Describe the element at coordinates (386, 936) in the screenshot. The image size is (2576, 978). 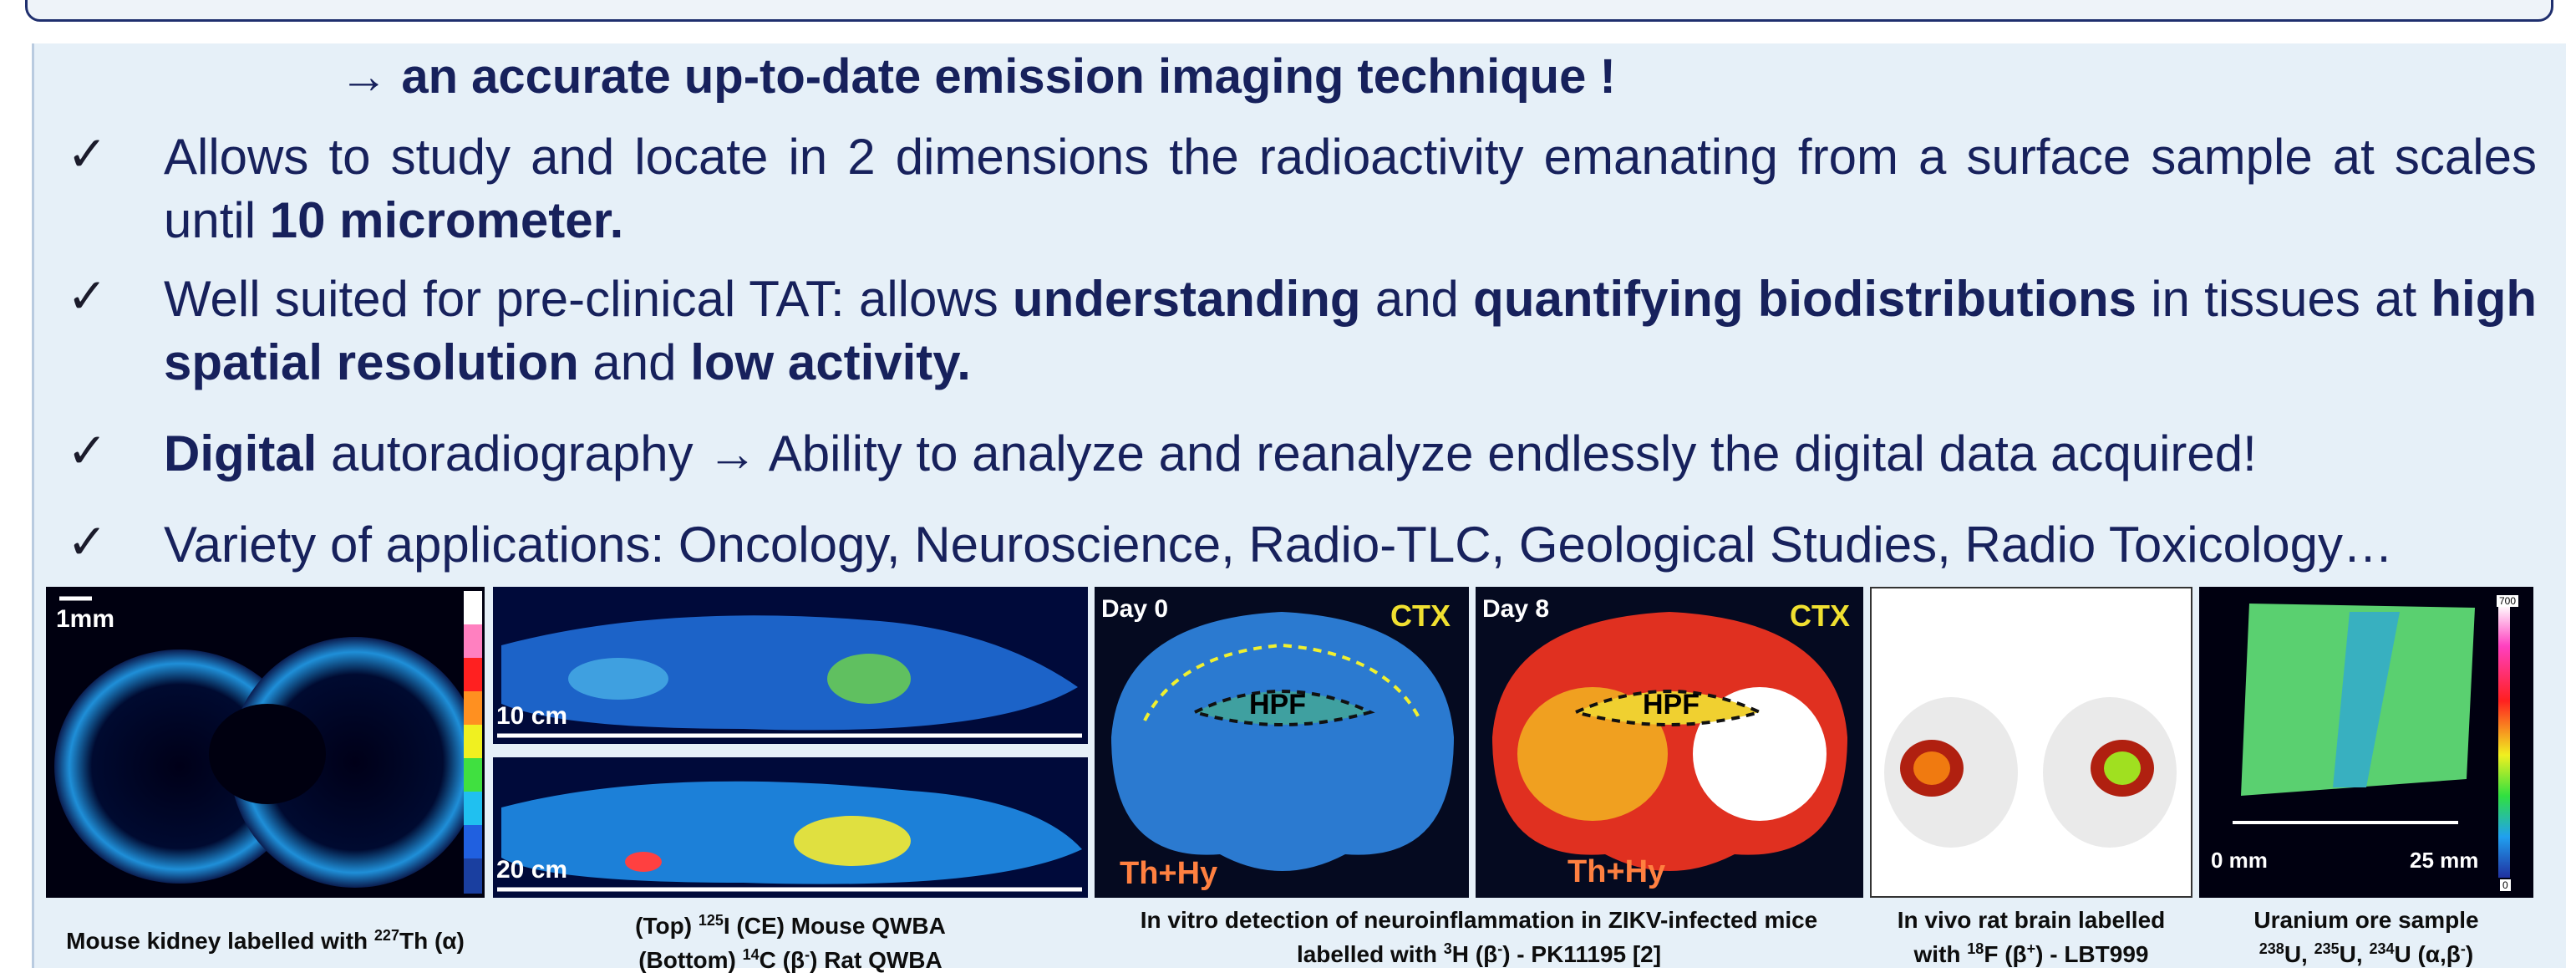
I see `caption-sup: 227` at that location.